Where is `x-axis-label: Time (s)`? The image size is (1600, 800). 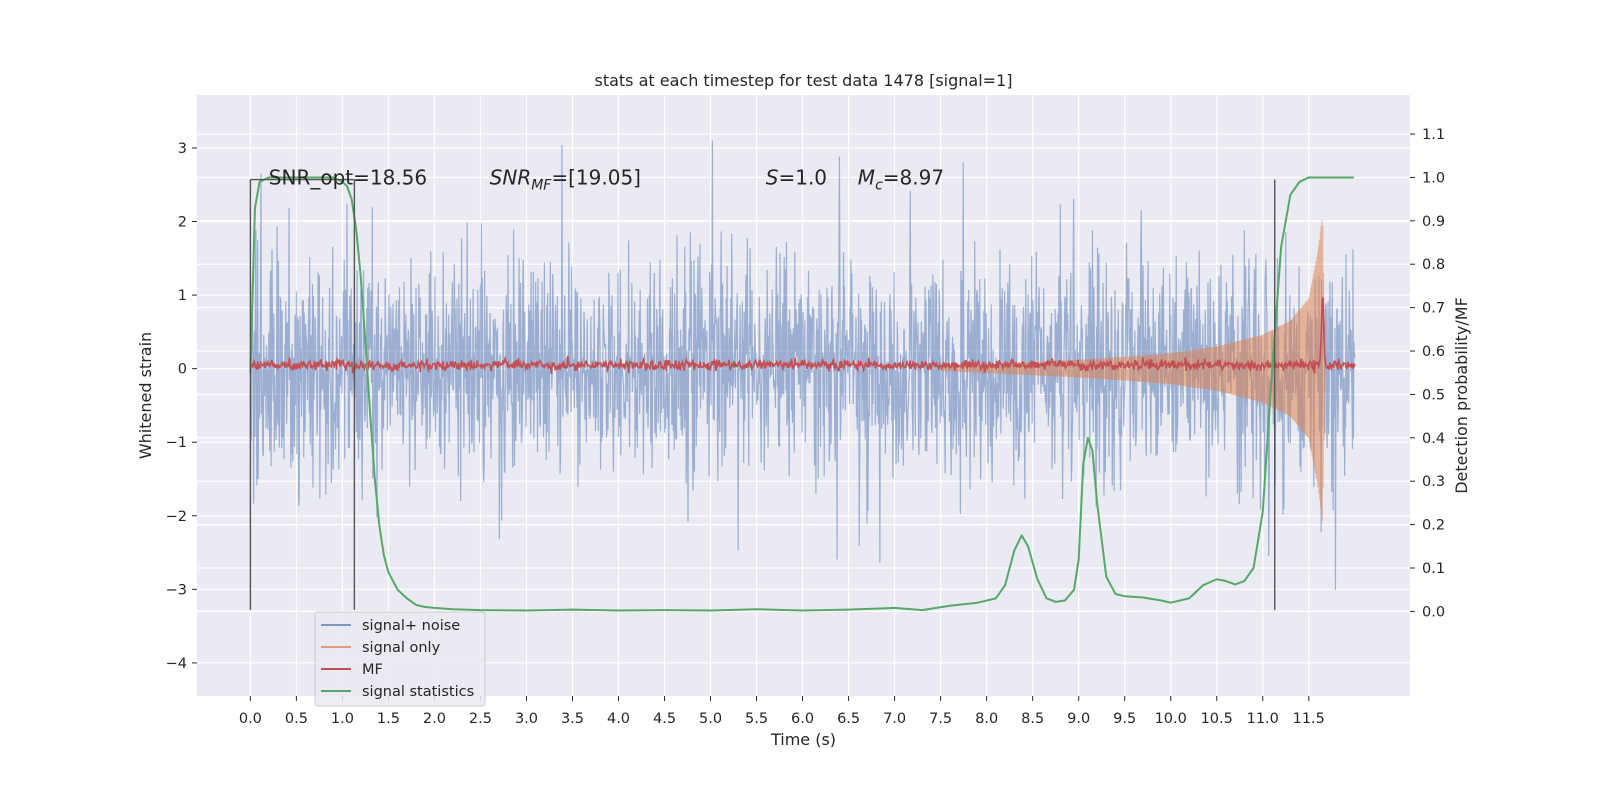
x-axis-label: Time (s) is located at coordinates (803, 739).